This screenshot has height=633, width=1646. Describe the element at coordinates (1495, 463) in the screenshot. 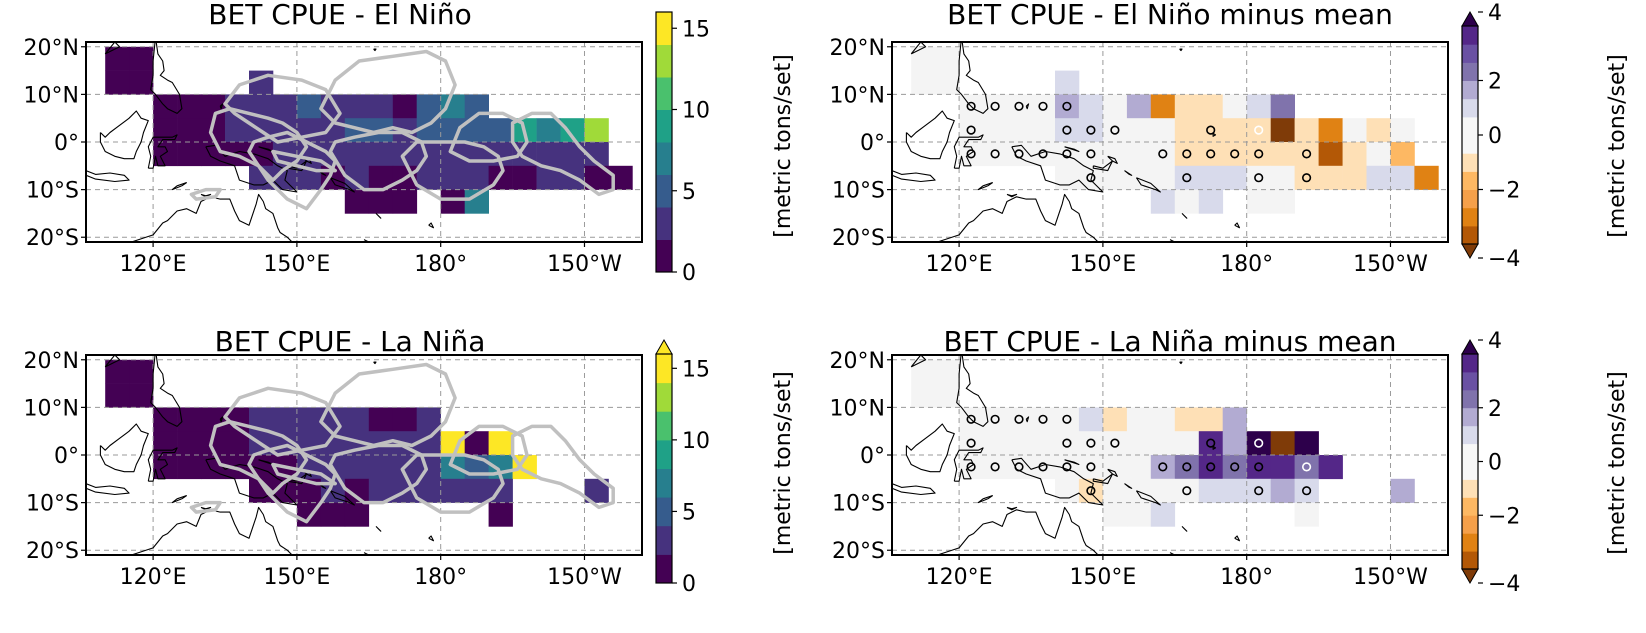

I see `colorbar-tick-label: 0` at that location.